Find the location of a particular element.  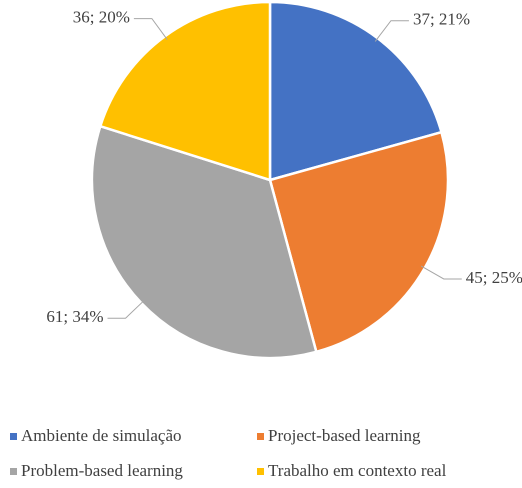

legend-label: Ambiente de simulação is located at coordinates (101, 435).